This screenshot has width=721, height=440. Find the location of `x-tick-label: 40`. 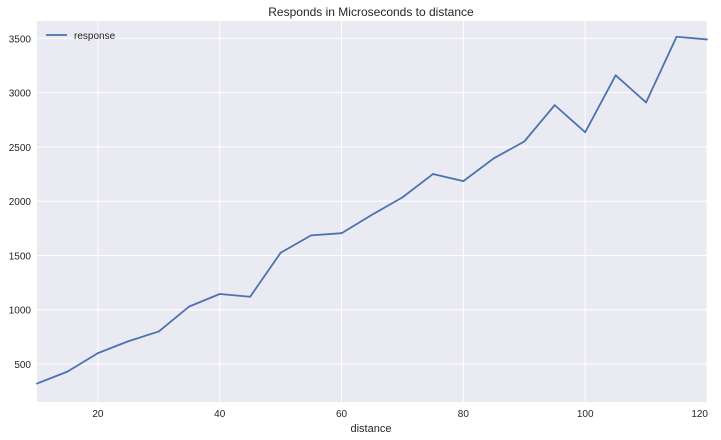

x-tick-label: 40 is located at coordinates (220, 414).